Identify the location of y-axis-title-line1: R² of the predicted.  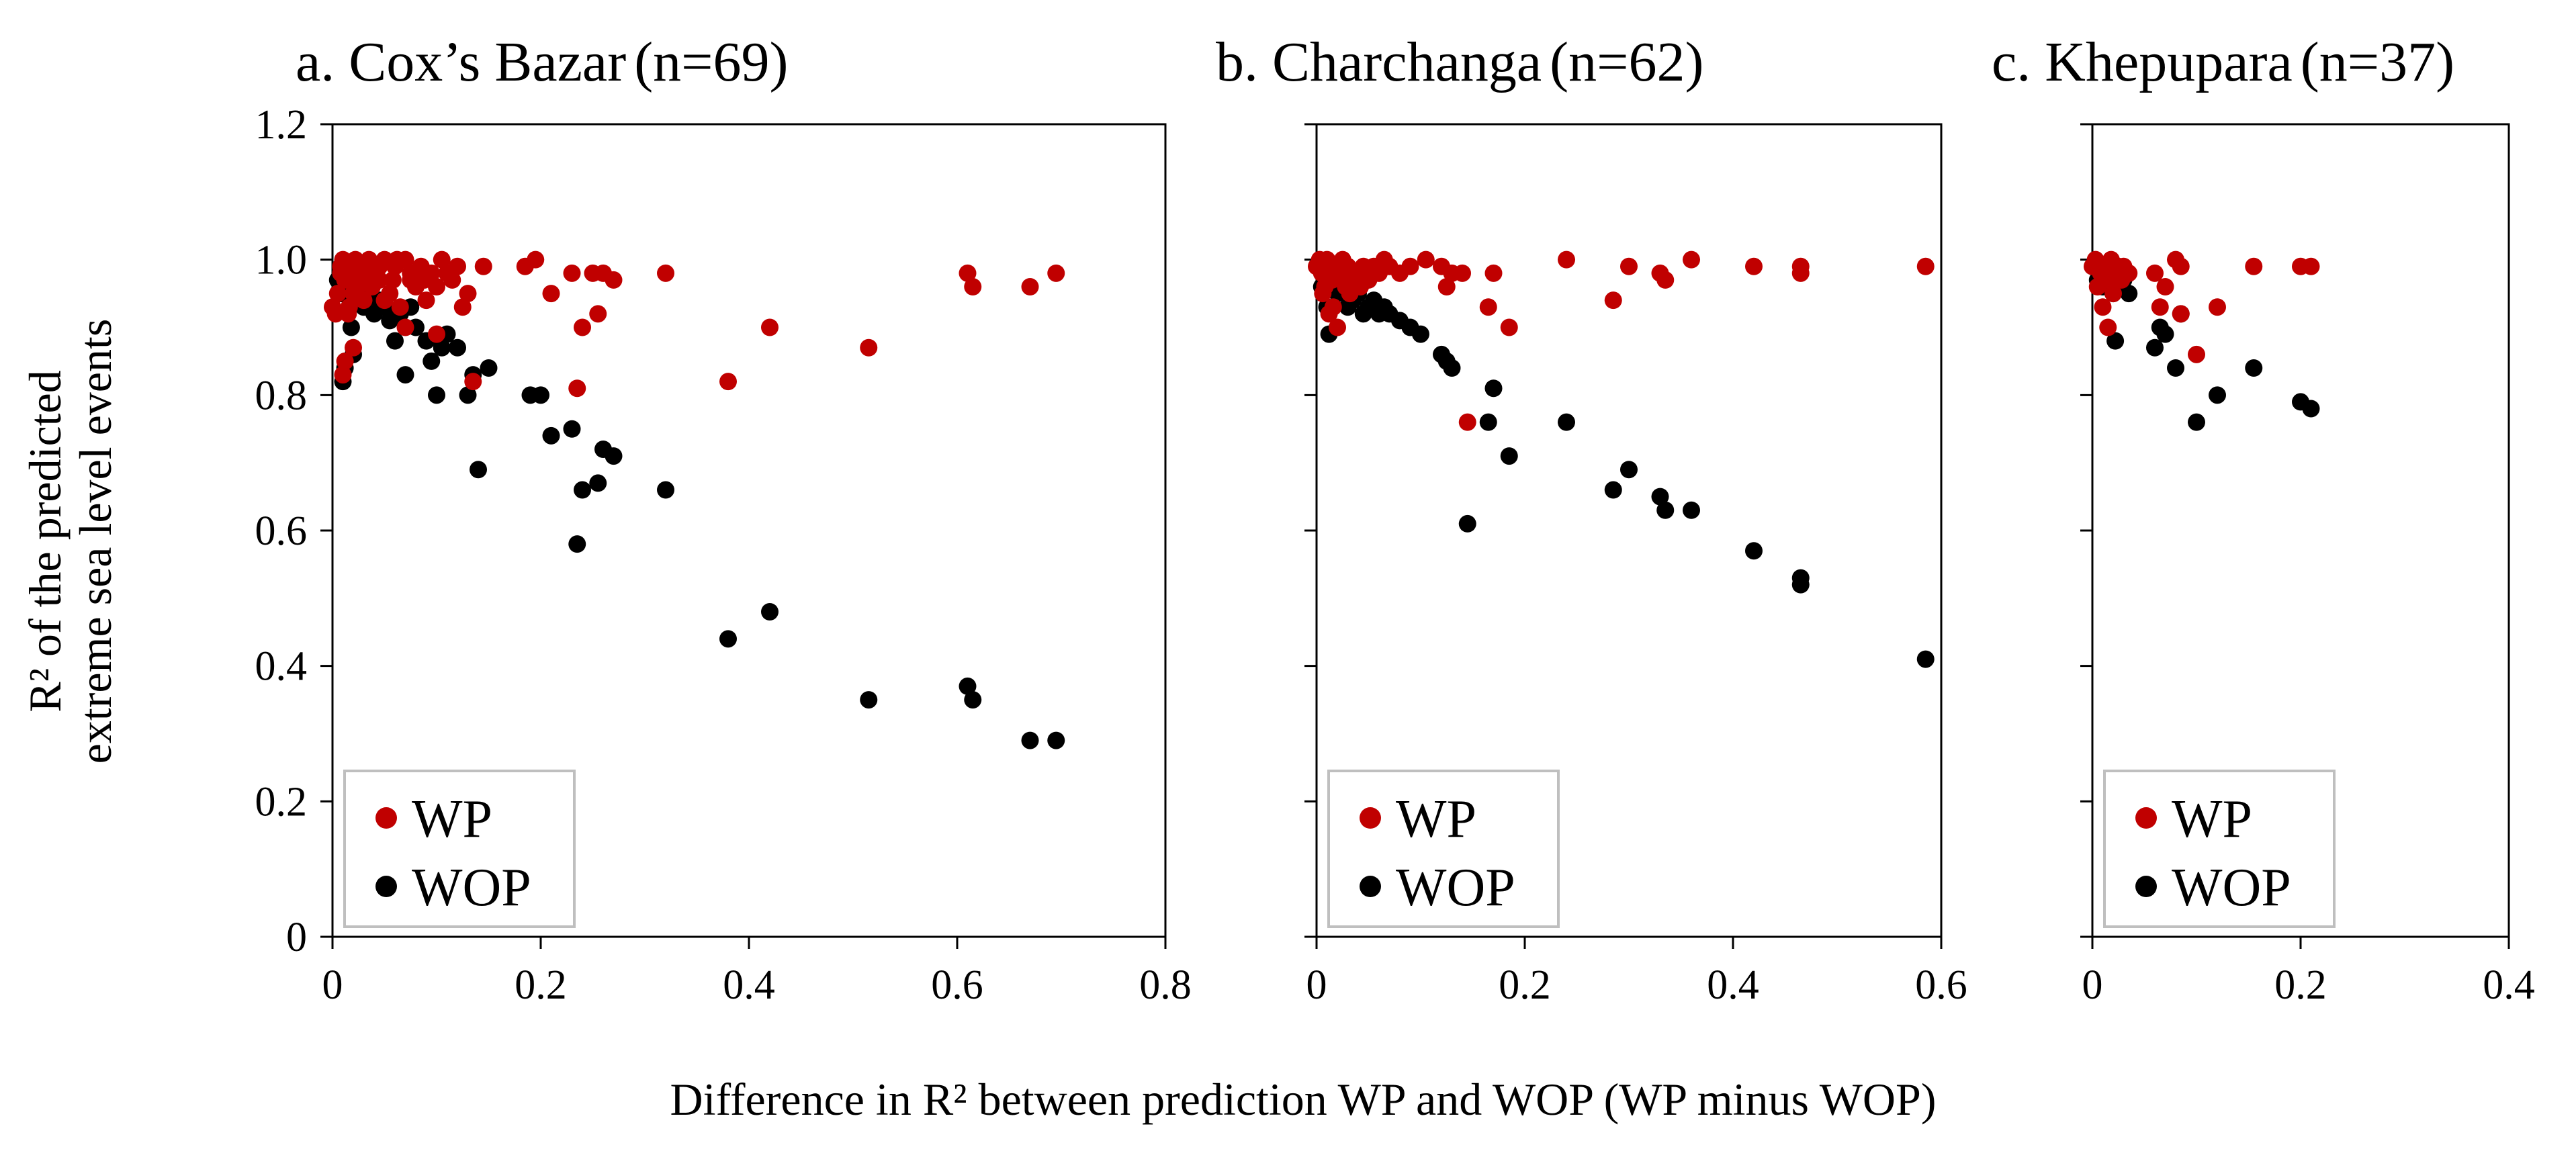
(45, 541).